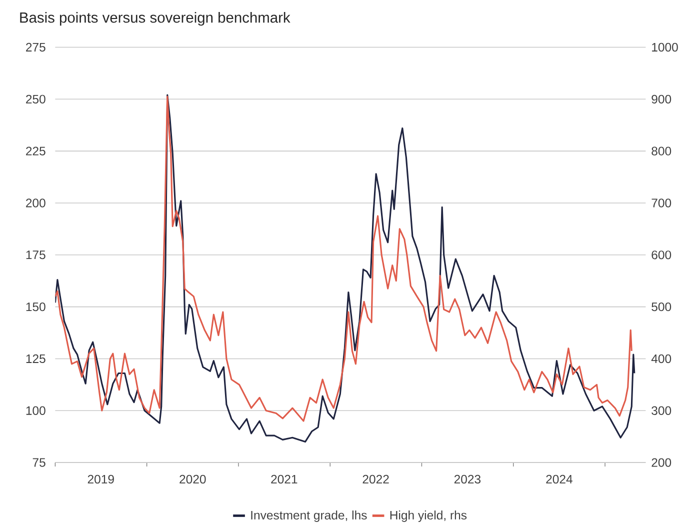 Image resolution: width=688 pixels, height=527 pixels. I want to click on chart-title: Basis points versus sovereign benchmark, so click(155, 19).